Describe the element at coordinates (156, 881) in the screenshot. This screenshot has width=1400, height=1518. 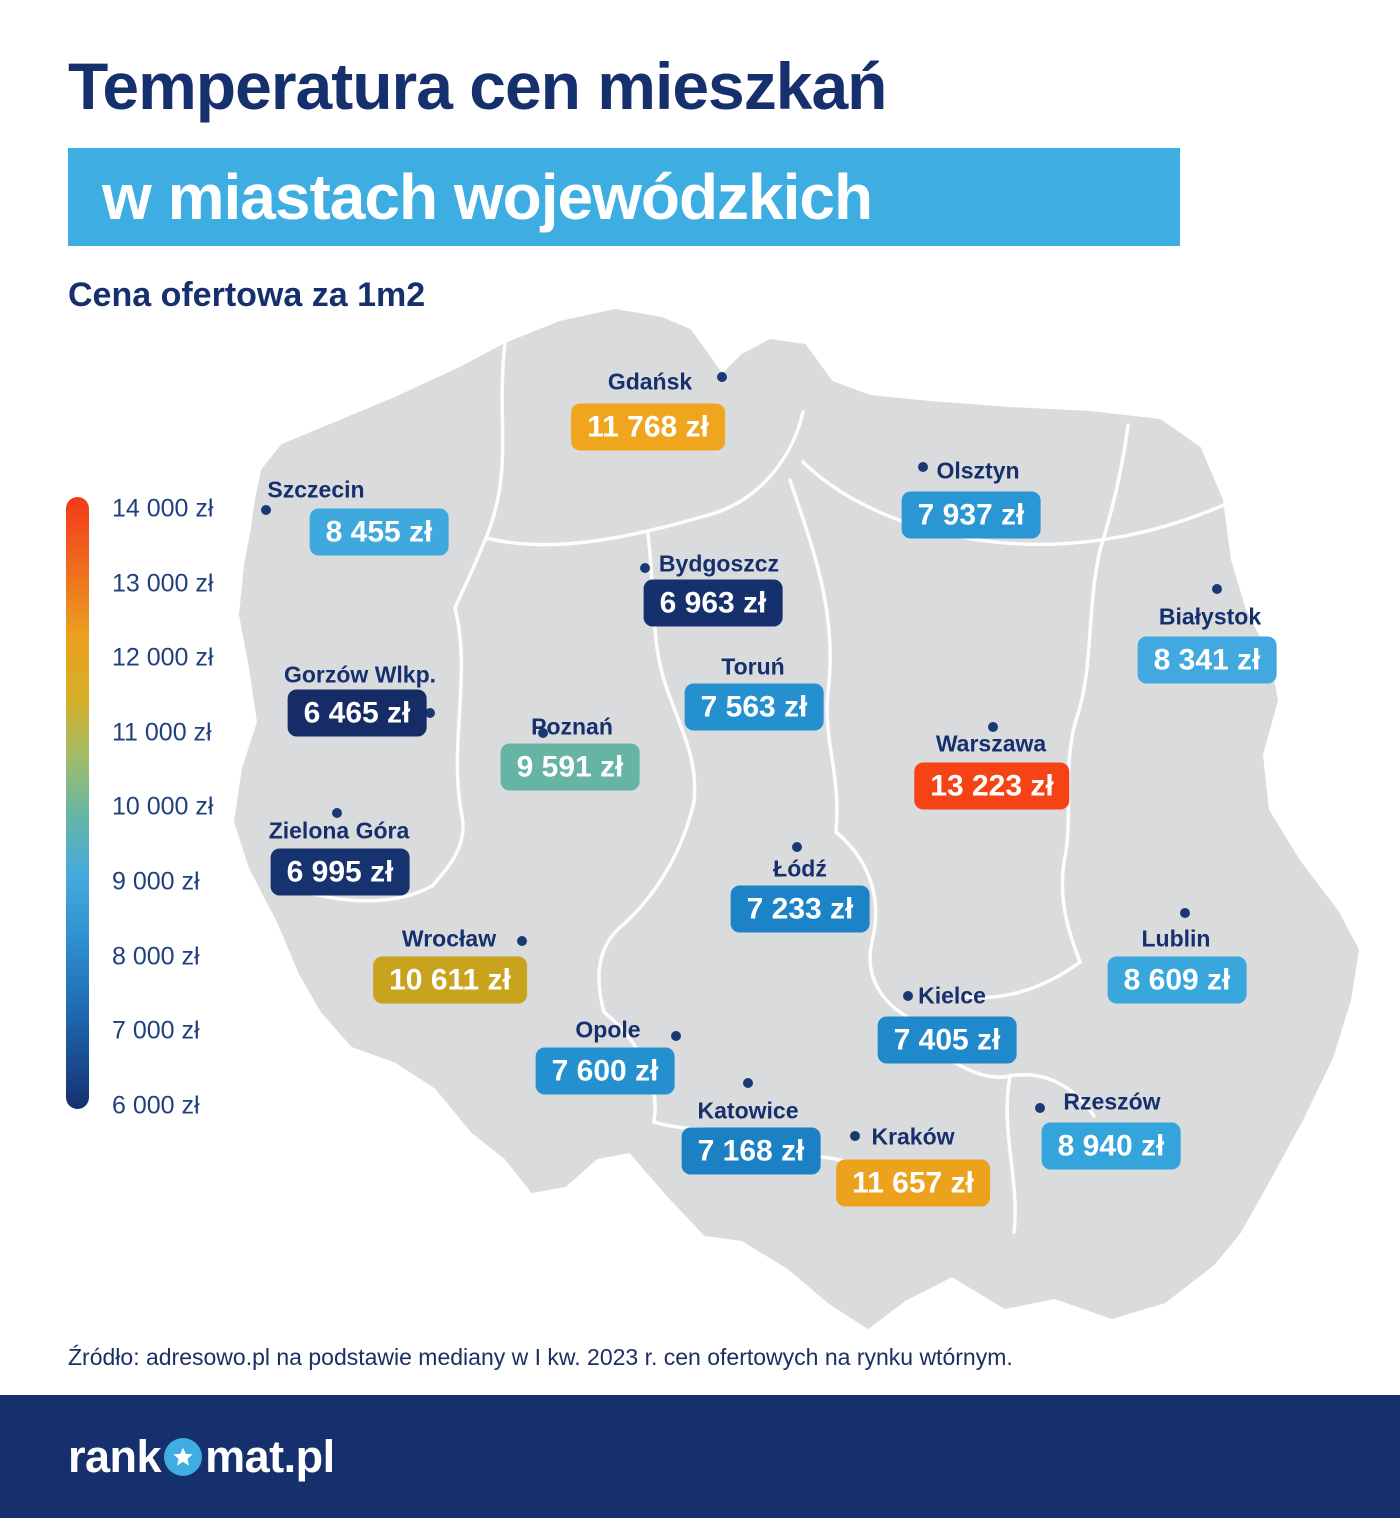
I see `legend-tick: 9 000 zł` at that location.